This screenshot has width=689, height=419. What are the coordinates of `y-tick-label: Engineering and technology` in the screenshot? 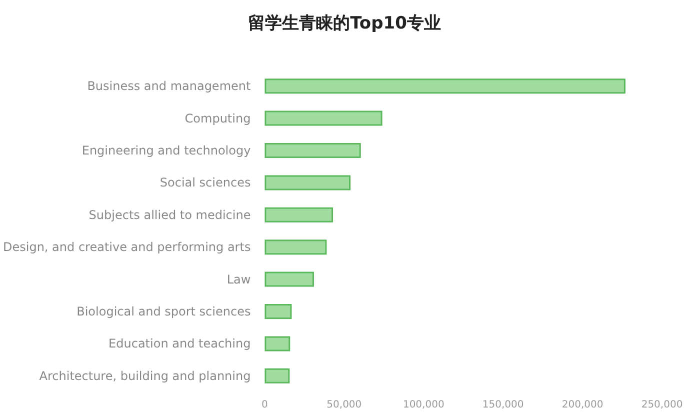 It's located at (166, 151).